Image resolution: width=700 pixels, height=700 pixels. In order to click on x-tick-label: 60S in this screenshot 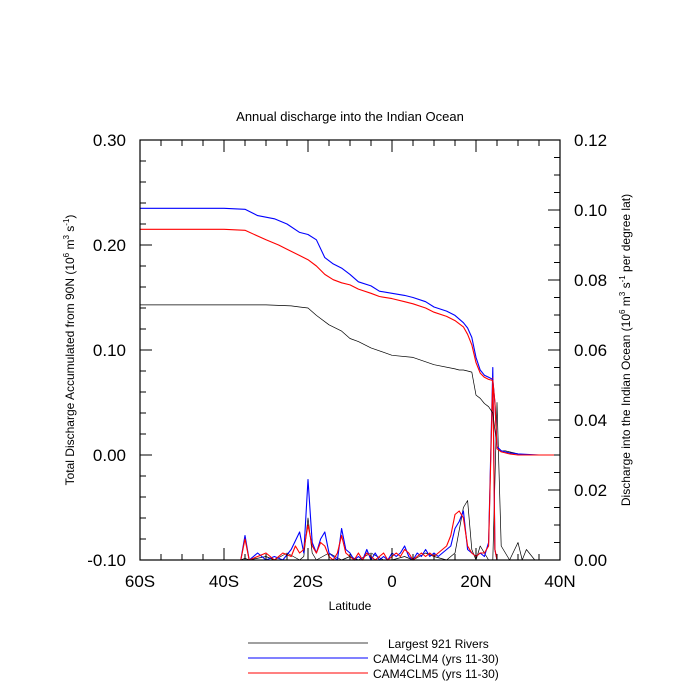, I will do `click(140, 581)`.